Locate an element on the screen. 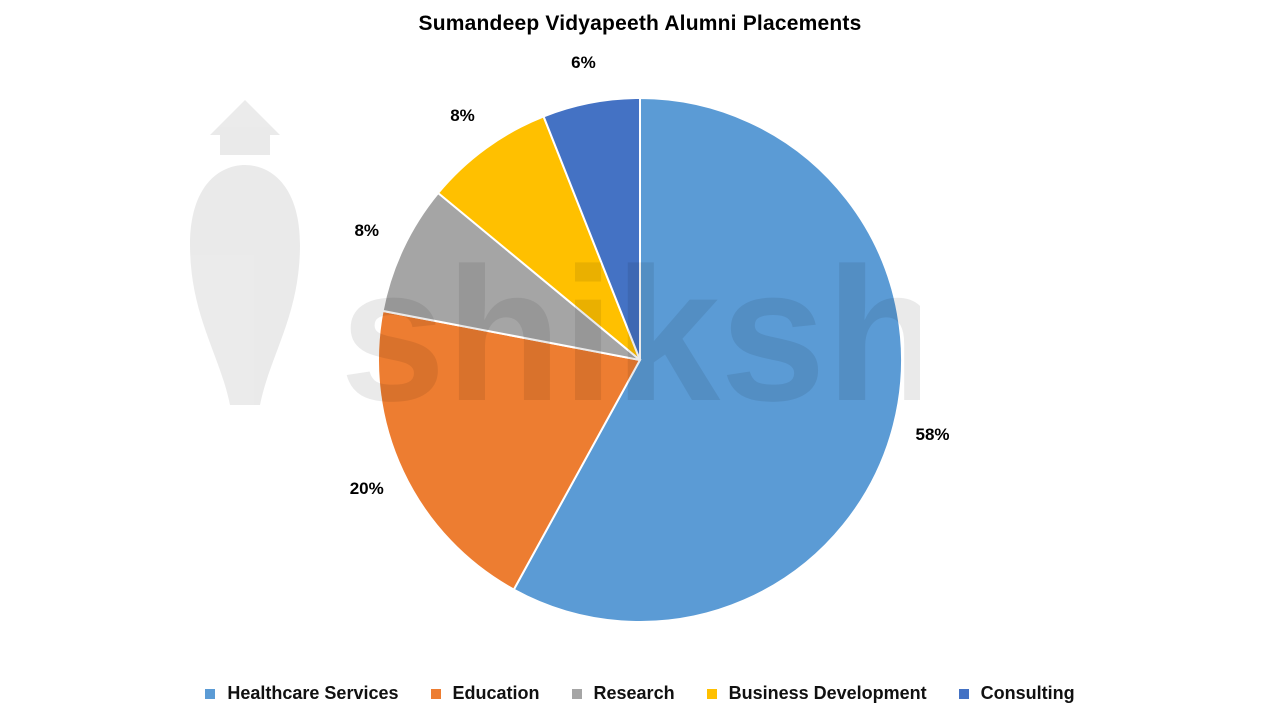  legend-label: Research is located at coordinates (634, 693).